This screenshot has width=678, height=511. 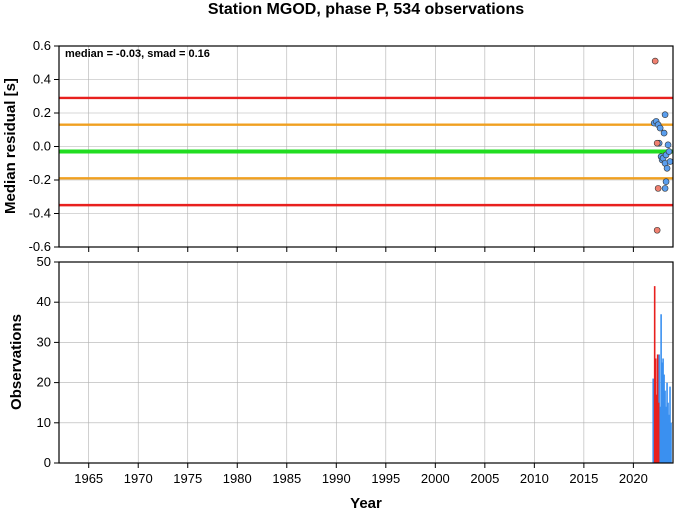 What do you see at coordinates (534, 478) in the screenshot?
I see `x-tick-label: 2010` at bounding box center [534, 478].